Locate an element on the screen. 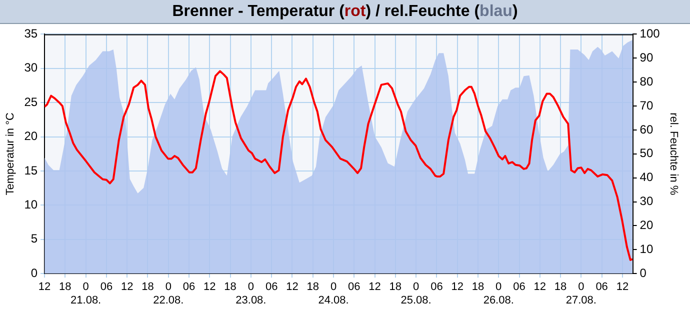 The height and width of the screenshot is (330, 690). y2-tick-label: 60 is located at coordinates (647, 129).